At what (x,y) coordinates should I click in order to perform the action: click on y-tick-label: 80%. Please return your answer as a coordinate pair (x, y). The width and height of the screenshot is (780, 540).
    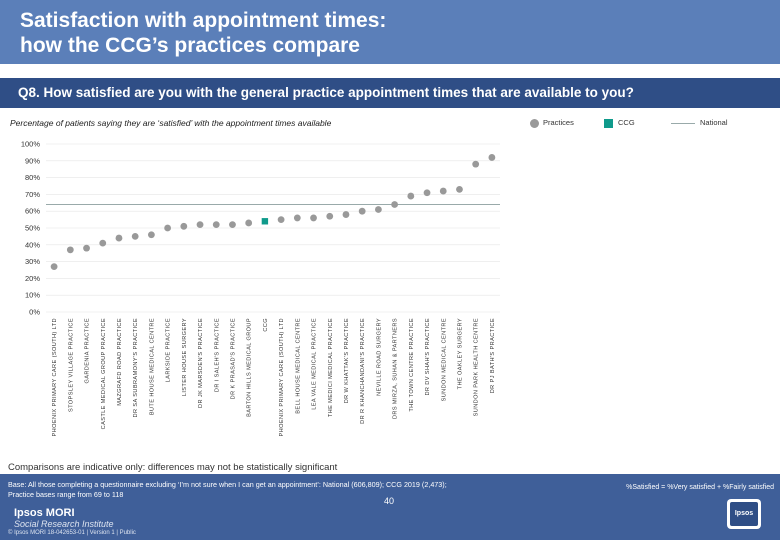
    Looking at the image, I should click on (32, 177).